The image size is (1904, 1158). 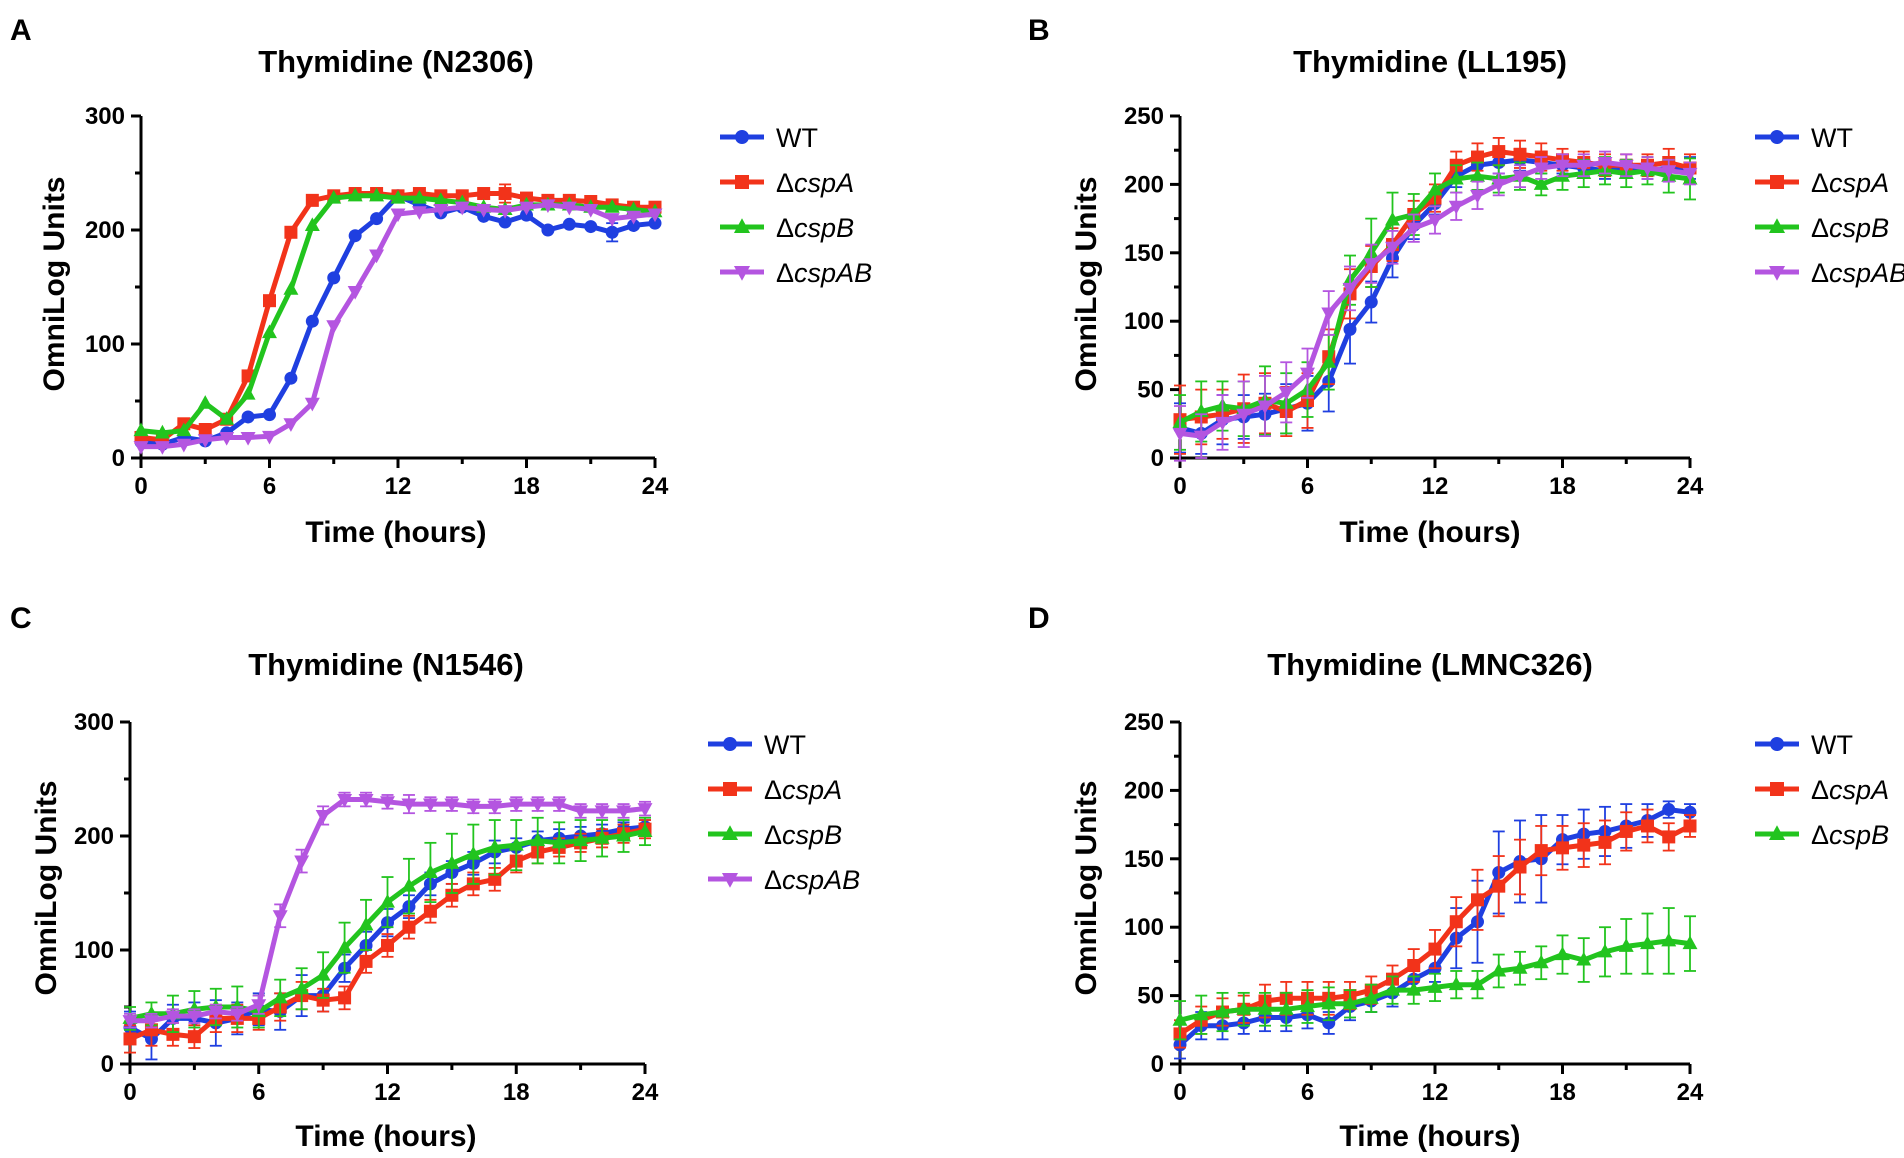 What do you see at coordinates (1086, 888) in the screenshot?
I see `y-axis-label: OmniLog Units` at bounding box center [1086, 888].